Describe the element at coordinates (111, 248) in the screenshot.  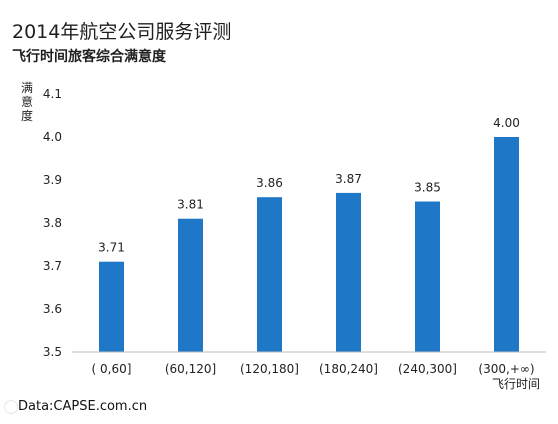
I see `bar-value-label: 3.71` at that location.